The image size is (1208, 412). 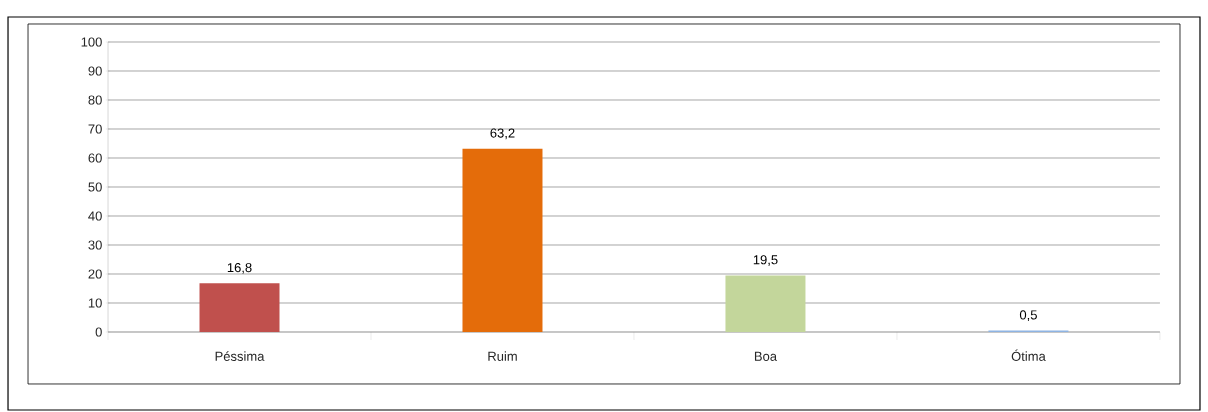 What do you see at coordinates (95, 274) in the screenshot?
I see `y-tick-label: 20` at bounding box center [95, 274].